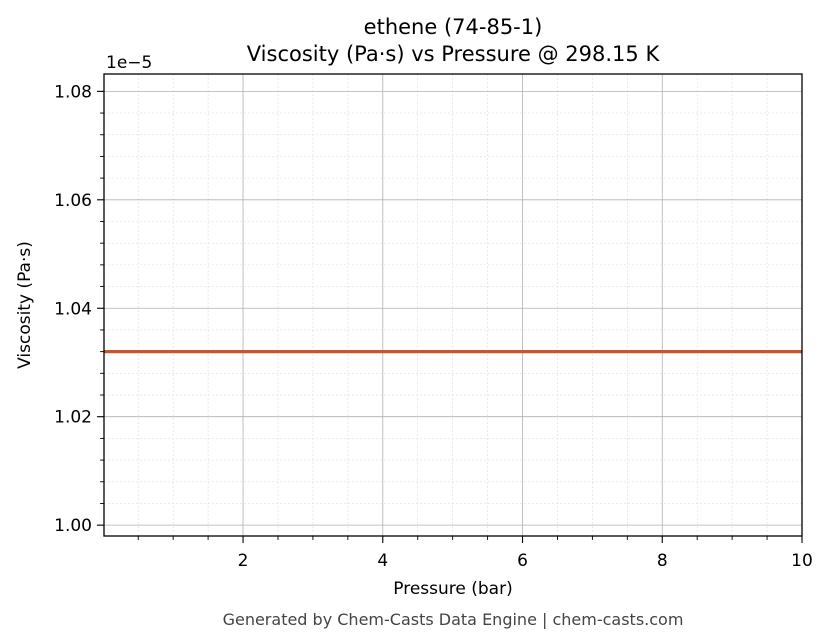 This screenshot has height=644, width=830. Describe the element at coordinates (454, 54) in the screenshot. I see `chart-title-line2: Viscosity (Pa·s) vs Pressure @ 298.15 K` at that location.